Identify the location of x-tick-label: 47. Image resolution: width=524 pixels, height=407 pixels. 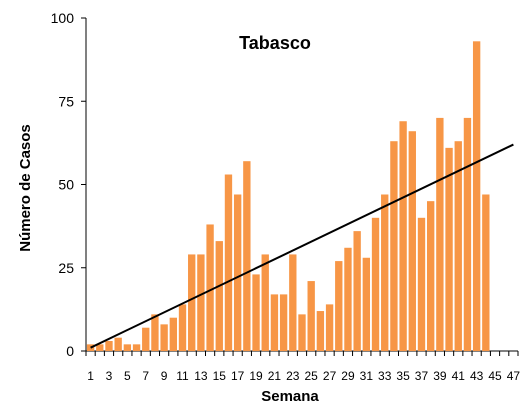
(514, 376).